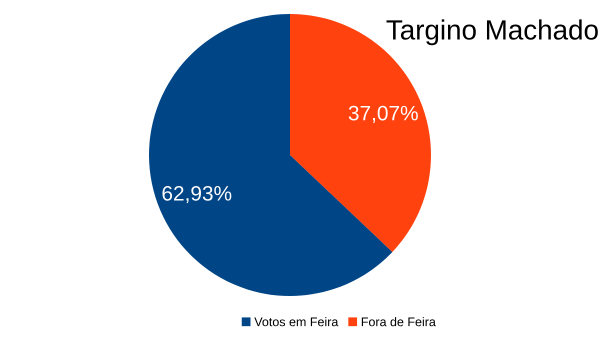 The height and width of the screenshot is (340, 605). What do you see at coordinates (492, 32) in the screenshot?
I see `text: Targino Machado` at bounding box center [492, 32].